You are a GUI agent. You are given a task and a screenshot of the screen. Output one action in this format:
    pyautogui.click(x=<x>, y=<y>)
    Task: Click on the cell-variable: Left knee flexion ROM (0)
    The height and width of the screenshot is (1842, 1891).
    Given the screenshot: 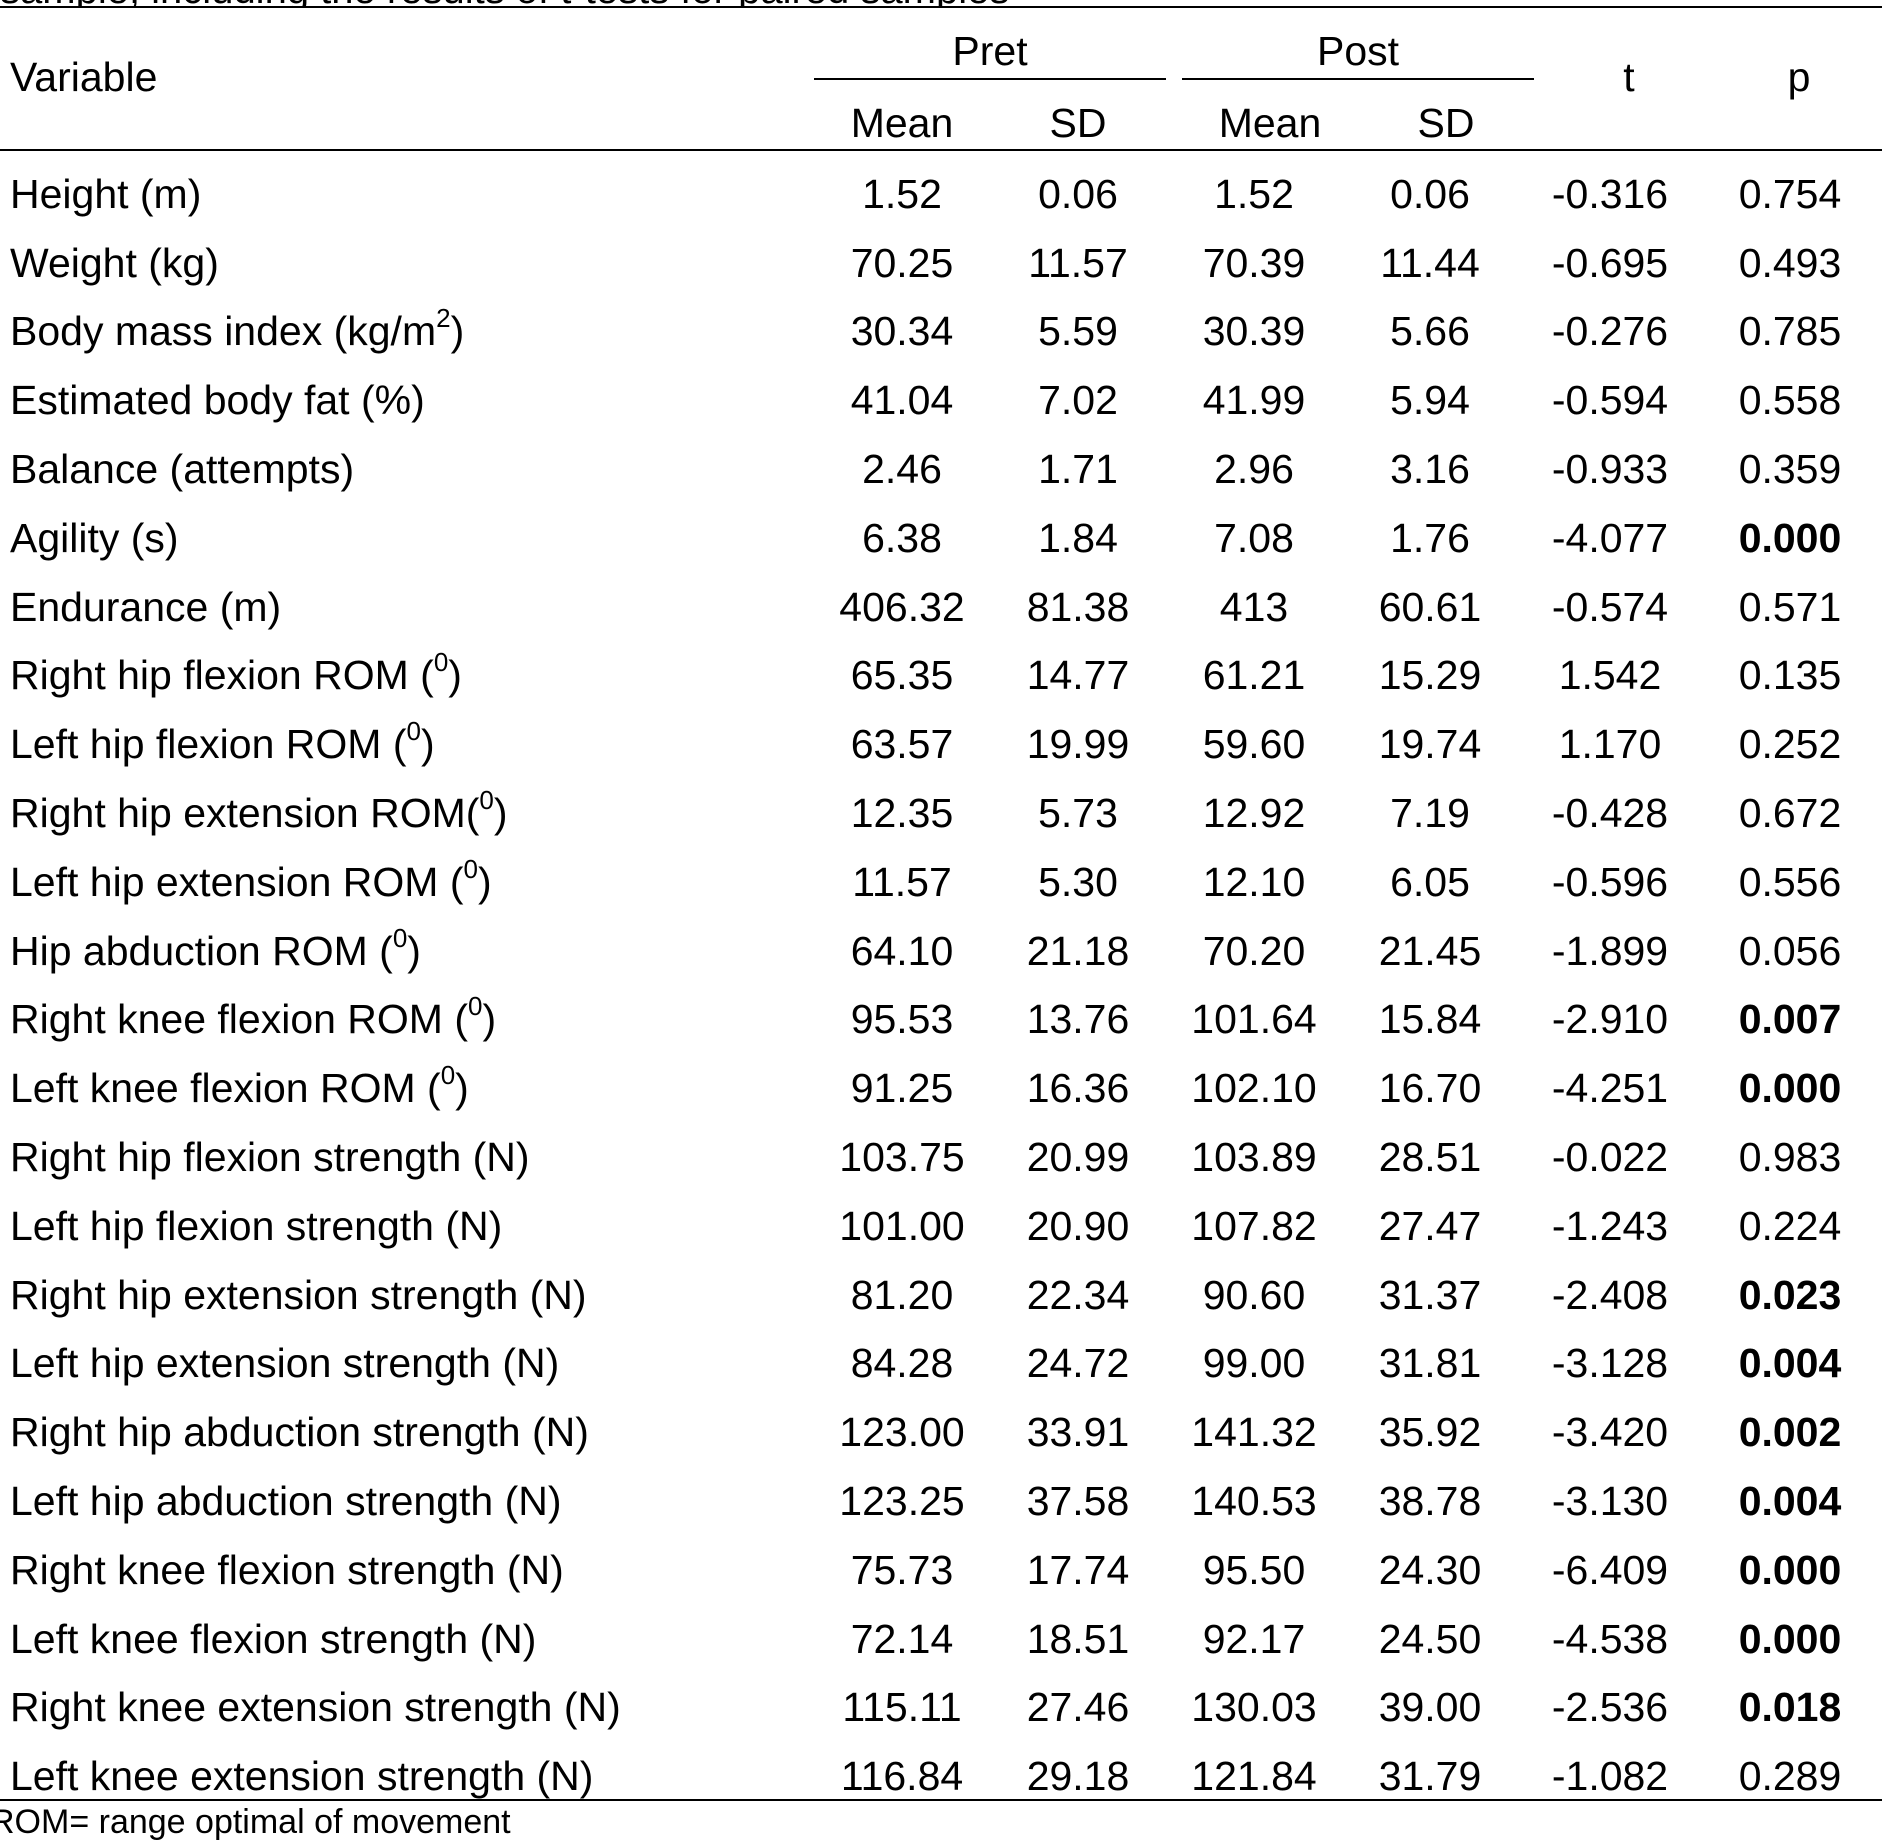 What is the action you would take?
    pyautogui.click(x=407, y=1087)
    